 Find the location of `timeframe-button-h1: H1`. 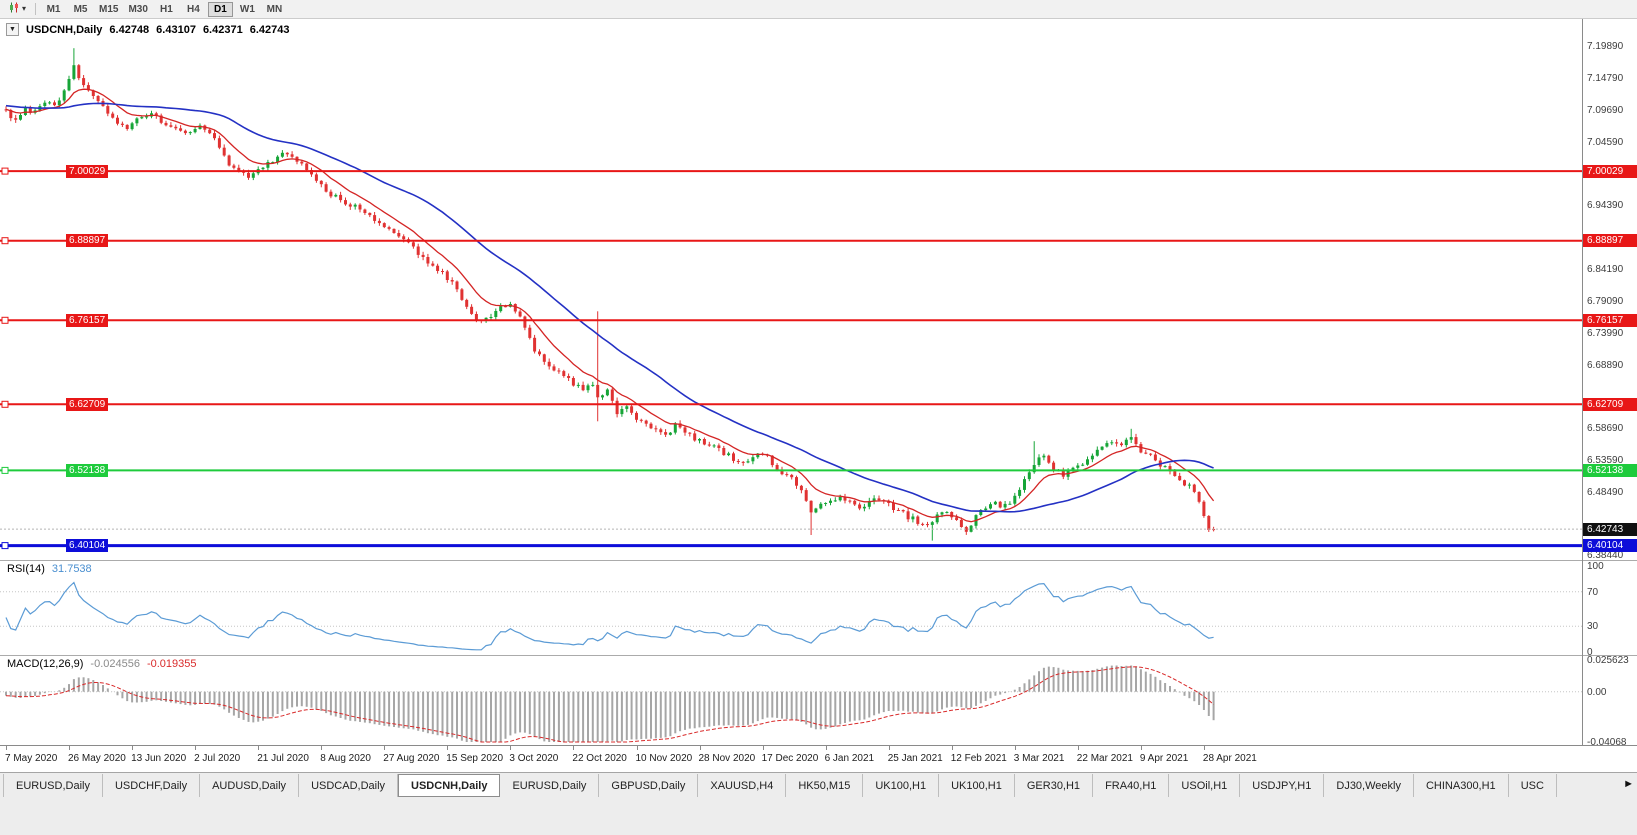

timeframe-button-h1: H1 is located at coordinates (166, 9).